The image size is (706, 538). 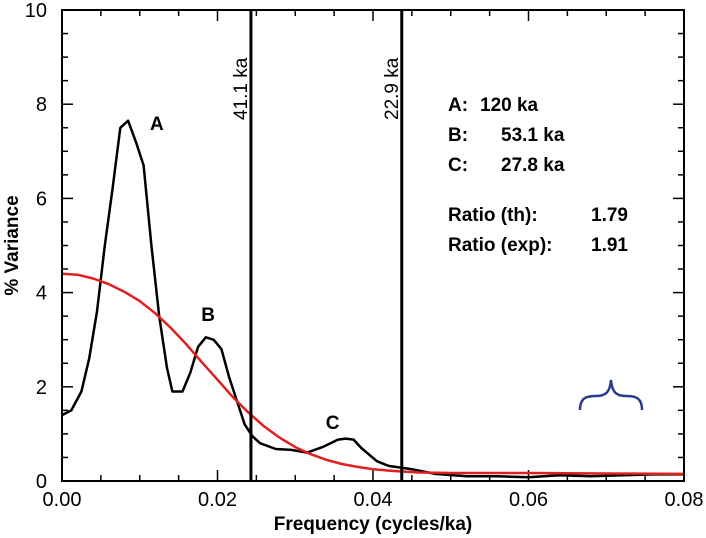 What do you see at coordinates (157, 124) in the screenshot?
I see `peak-label: A` at bounding box center [157, 124].